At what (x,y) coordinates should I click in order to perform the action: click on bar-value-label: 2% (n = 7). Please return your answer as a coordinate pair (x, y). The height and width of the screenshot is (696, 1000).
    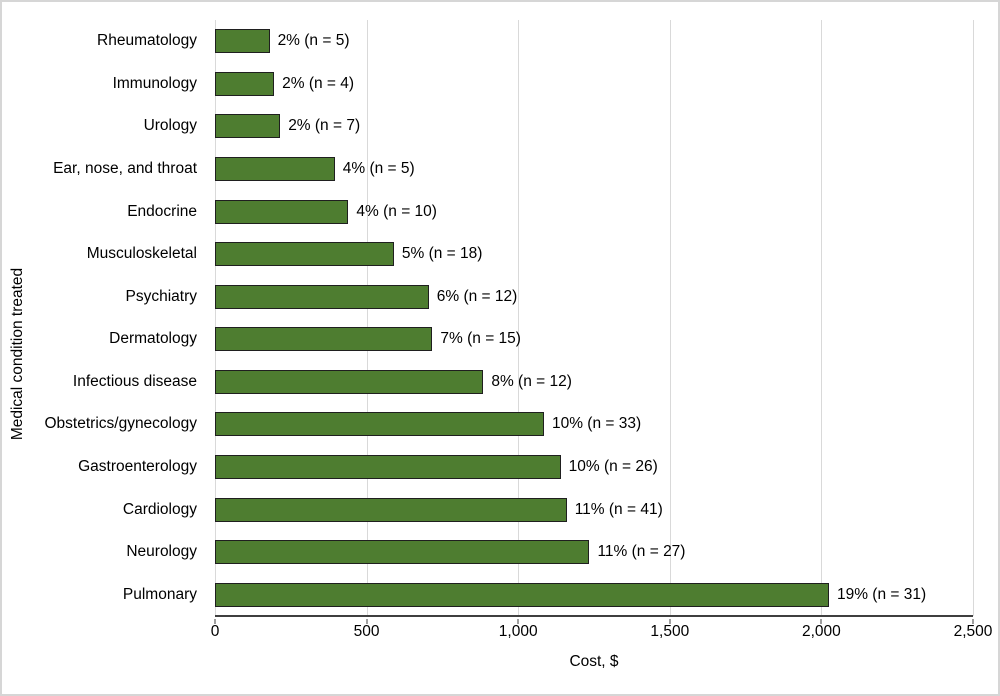
    Looking at the image, I should click on (324, 126).